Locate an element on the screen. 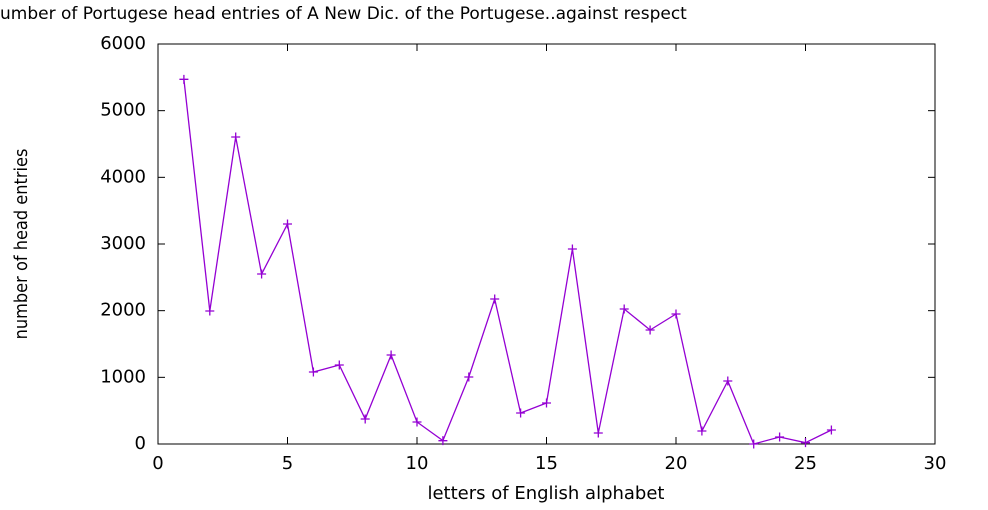 The image size is (988, 510). y-tick-label: 6000 is located at coordinates (123, 43).